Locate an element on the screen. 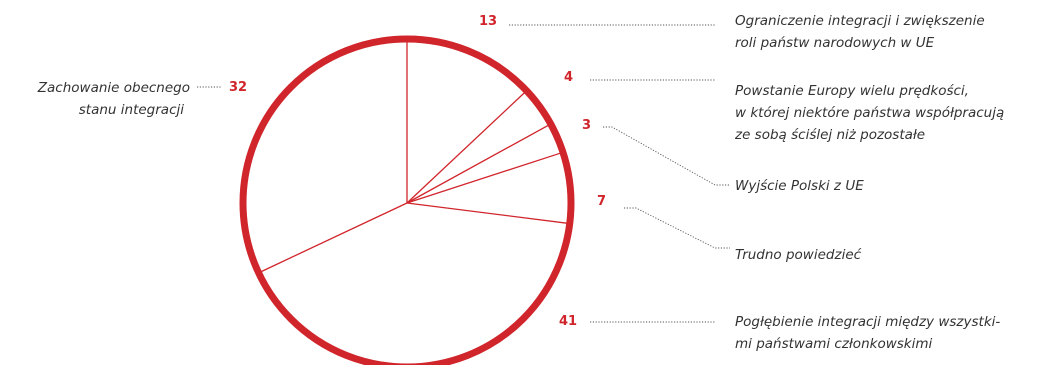  category-label-trudno: Trudno powiedzieć is located at coordinates (798, 255).